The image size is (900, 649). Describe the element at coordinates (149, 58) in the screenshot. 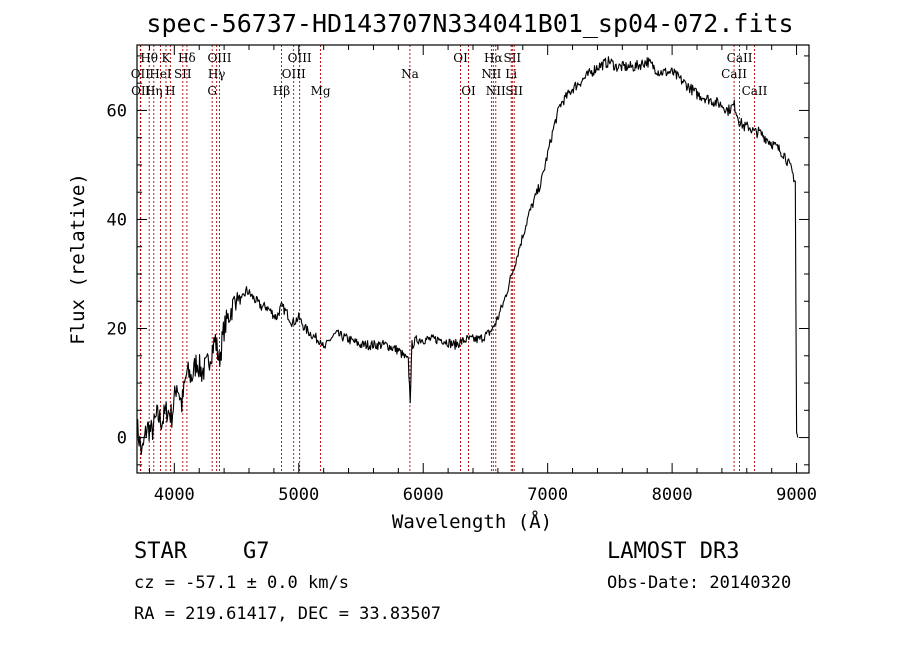

I see `line-marker-label: Hθ` at that location.